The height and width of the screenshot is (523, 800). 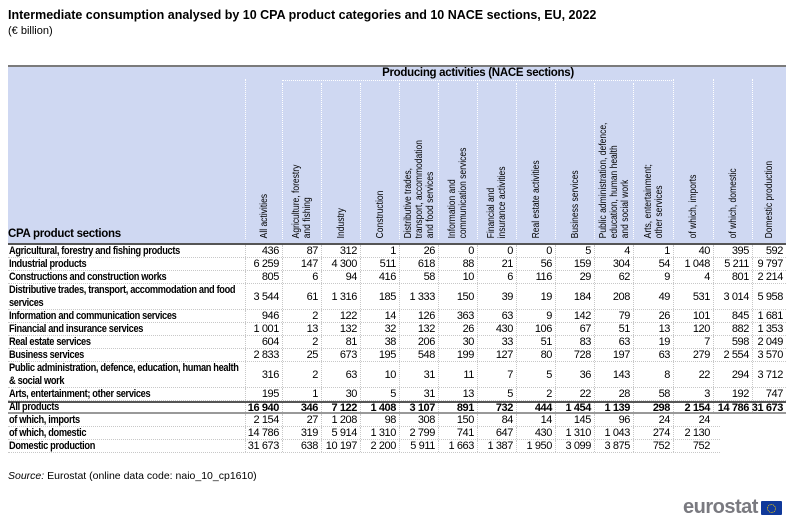 I want to click on table-cell: 2 799, so click(x=418, y=433).